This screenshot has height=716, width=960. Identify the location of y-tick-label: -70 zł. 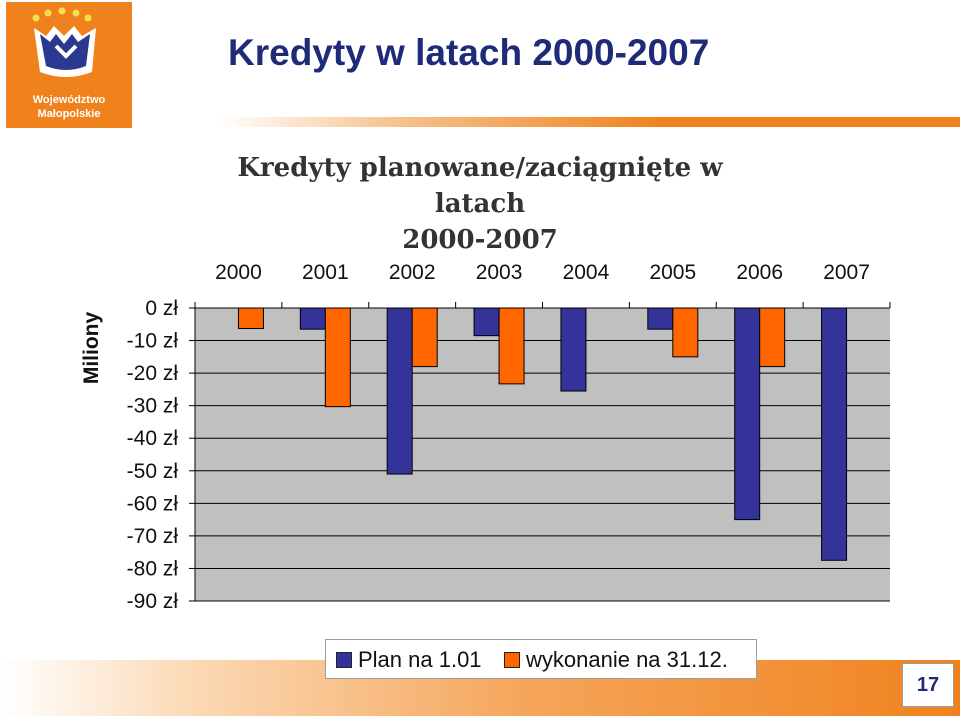
(153, 536).